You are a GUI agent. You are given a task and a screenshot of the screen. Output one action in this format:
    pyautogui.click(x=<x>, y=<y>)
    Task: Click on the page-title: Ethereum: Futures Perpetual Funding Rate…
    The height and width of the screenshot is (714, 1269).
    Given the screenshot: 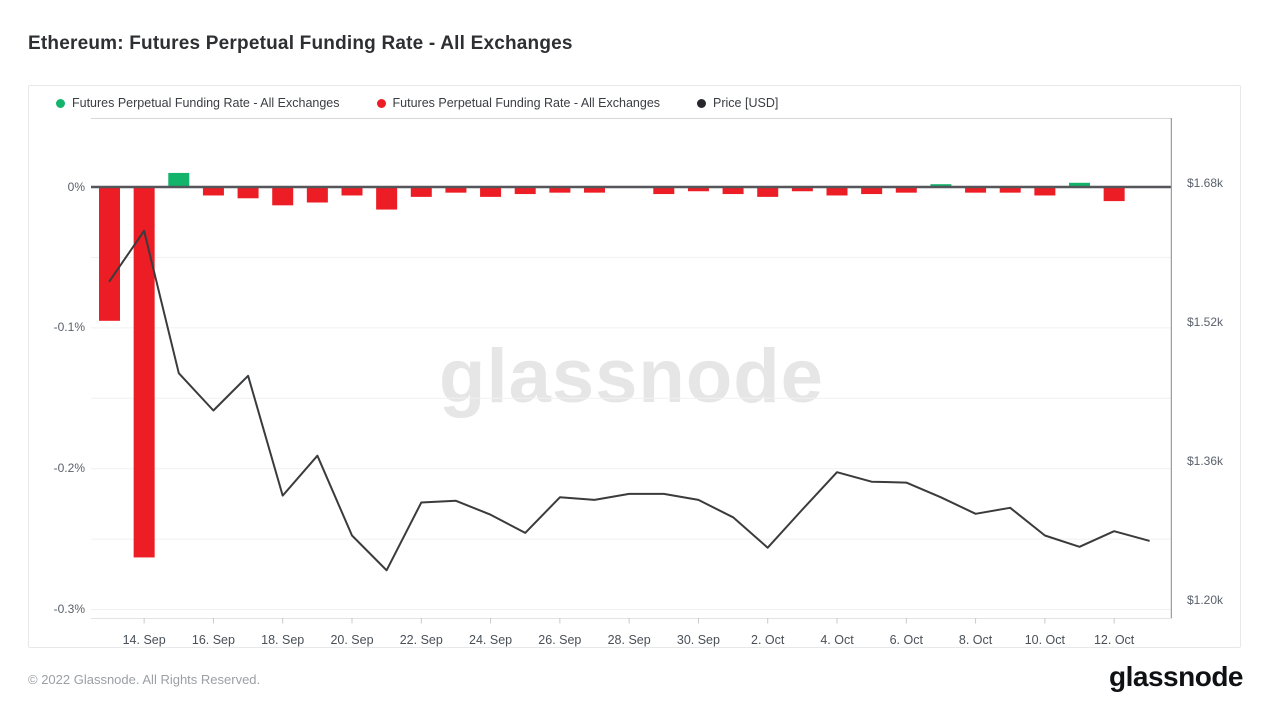 What is the action you would take?
    pyautogui.click(x=300, y=43)
    